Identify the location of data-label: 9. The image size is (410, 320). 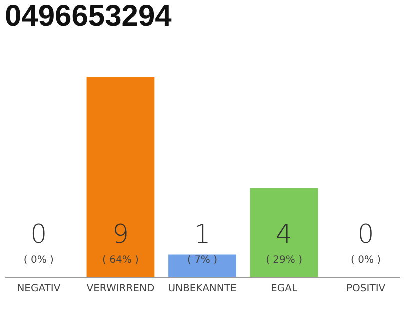
(120, 235).